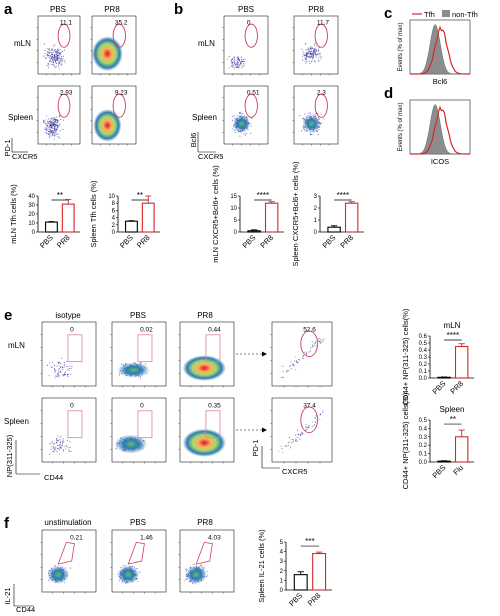  What do you see at coordinates (114, 204) in the screenshot?
I see `y-tick-label: 8` at bounding box center [114, 204].